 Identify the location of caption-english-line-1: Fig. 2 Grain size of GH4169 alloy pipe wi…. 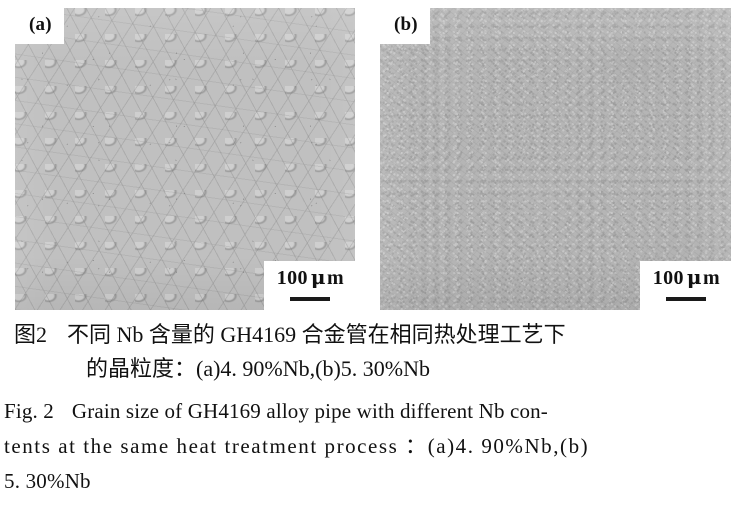
(373, 411).